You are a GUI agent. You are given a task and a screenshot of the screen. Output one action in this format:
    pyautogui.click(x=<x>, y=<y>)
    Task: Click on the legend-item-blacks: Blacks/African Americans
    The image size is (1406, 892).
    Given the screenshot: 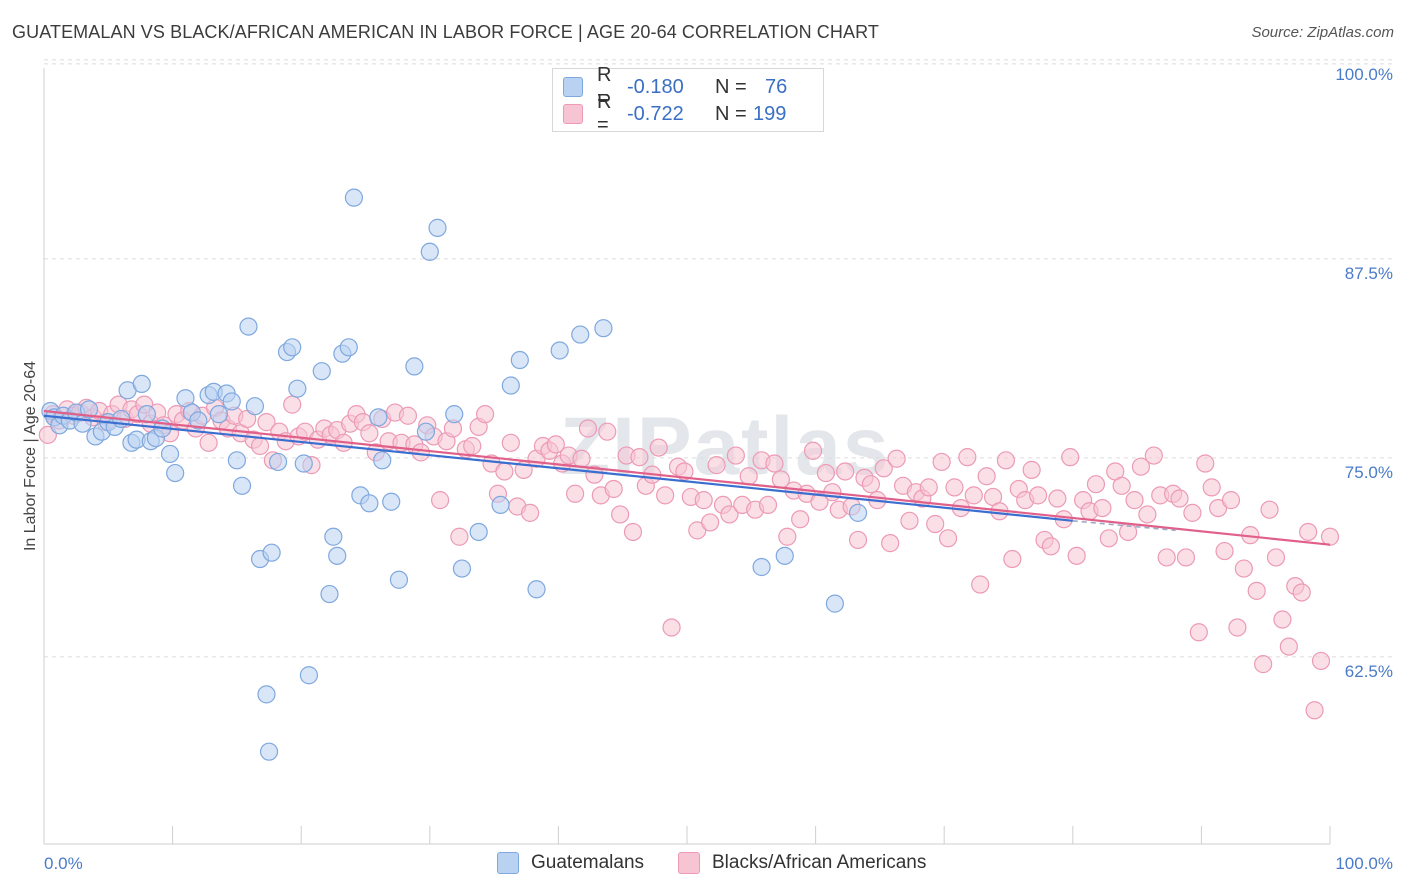 What is the action you would take?
    pyautogui.click(x=802, y=863)
    